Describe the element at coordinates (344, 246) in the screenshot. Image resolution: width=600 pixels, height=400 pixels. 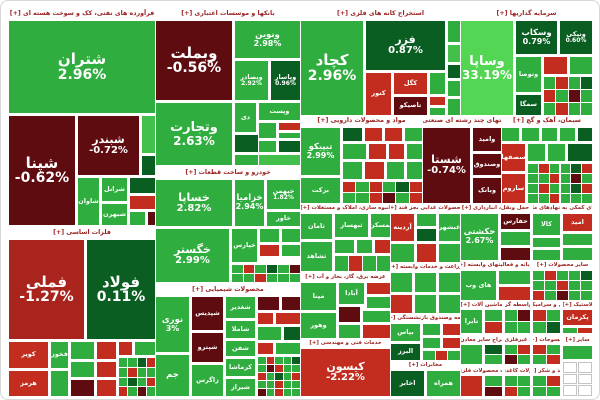
I see `tile-ثنور` at that location.